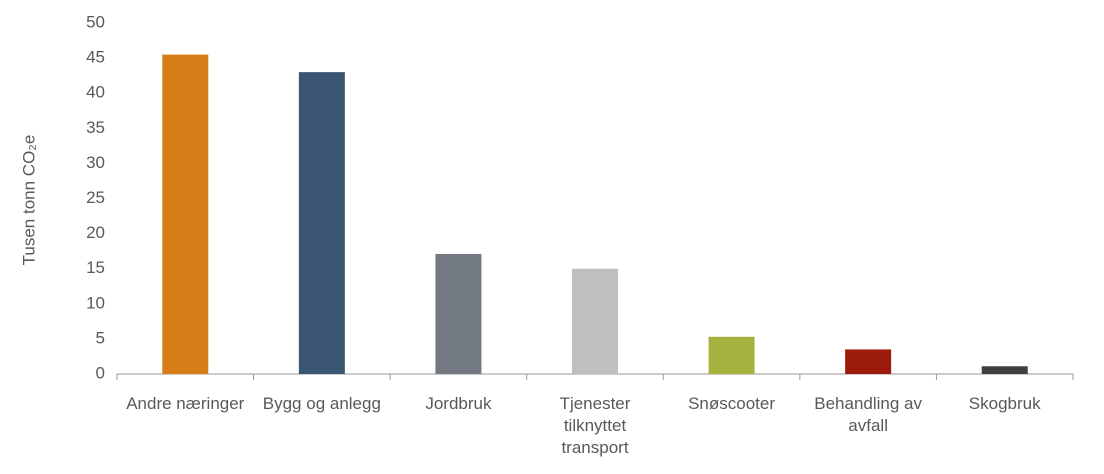 The image size is (1104, 474). What do you see at coordinates (95, 197) in the screenshot?
I see `y-tick-label: 25` at bounding box center [95, 197].